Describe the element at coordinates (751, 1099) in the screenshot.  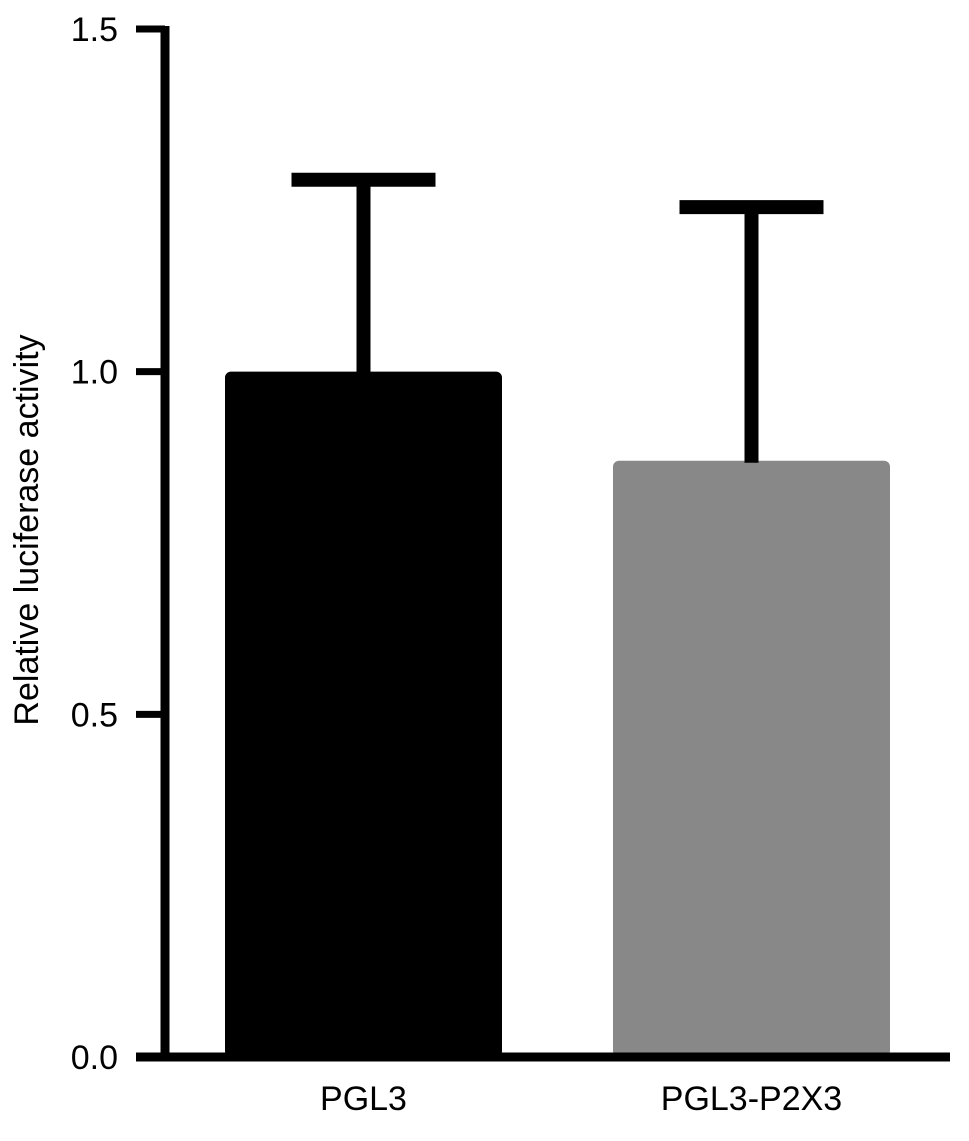
I see `x-category-label-2: PGL3-P2X3` at that location.